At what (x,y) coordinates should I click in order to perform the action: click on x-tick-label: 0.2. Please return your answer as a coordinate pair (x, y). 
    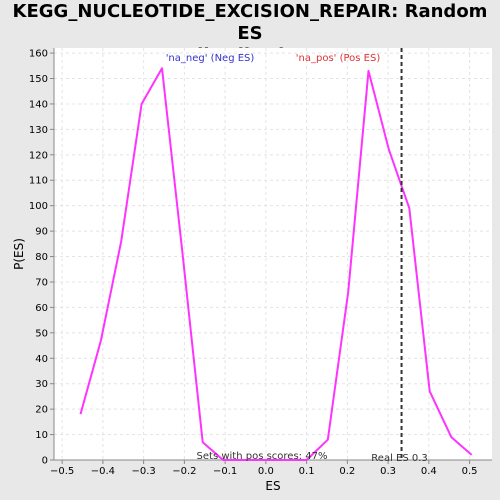
    Looking at the image, I should click on (347, 471).